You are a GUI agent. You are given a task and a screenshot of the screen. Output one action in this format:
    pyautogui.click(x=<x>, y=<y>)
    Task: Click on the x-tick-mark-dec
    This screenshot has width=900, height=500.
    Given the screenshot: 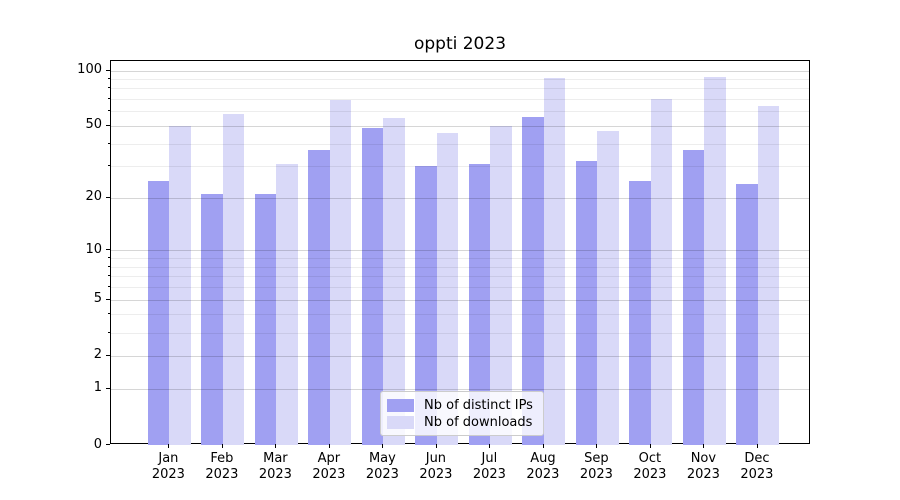 What is the action you would take?
    pyautogui.click(x=757, y=446)
    